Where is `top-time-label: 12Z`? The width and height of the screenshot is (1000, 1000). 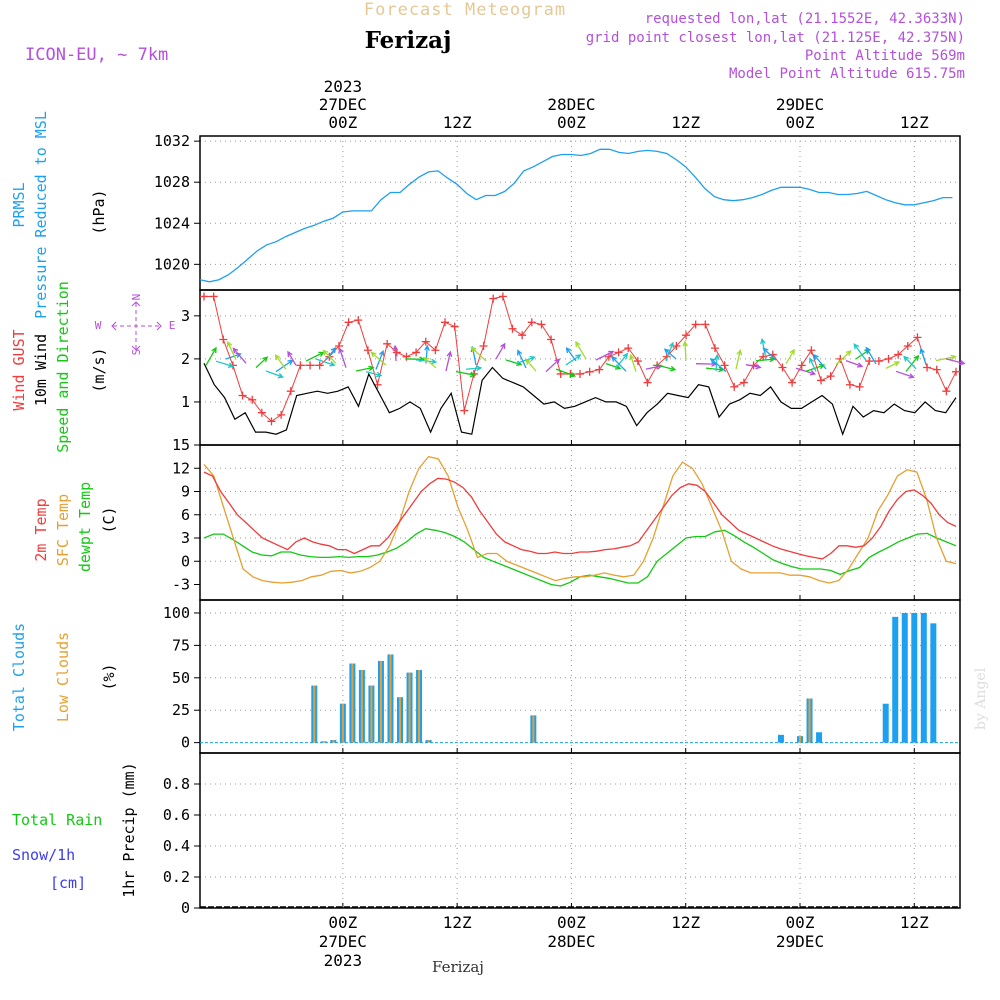 top-time-label: 12Z is located at coordinates (685, 122).